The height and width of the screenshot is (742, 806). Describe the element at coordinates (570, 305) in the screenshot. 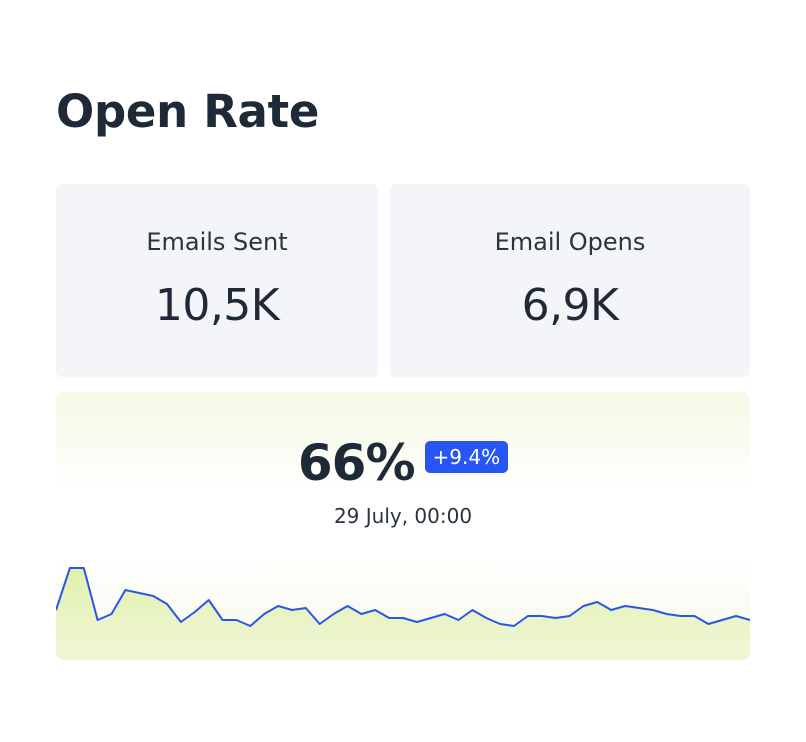

I see `email-opens-value: 6,9K` at that location.